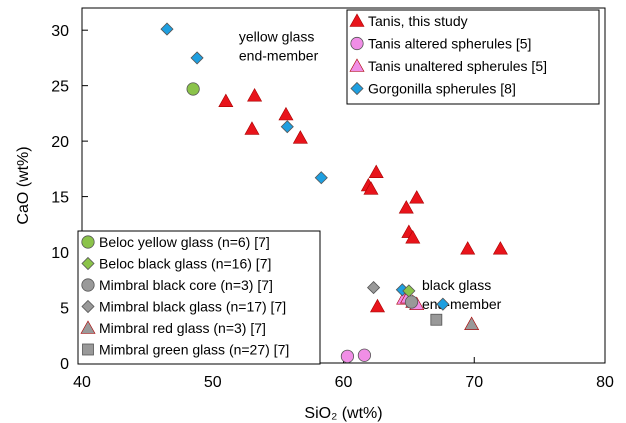  Describe the element at coordinates (456, 285) in the screenshot. I see `annotation-text: black glass` at that location.